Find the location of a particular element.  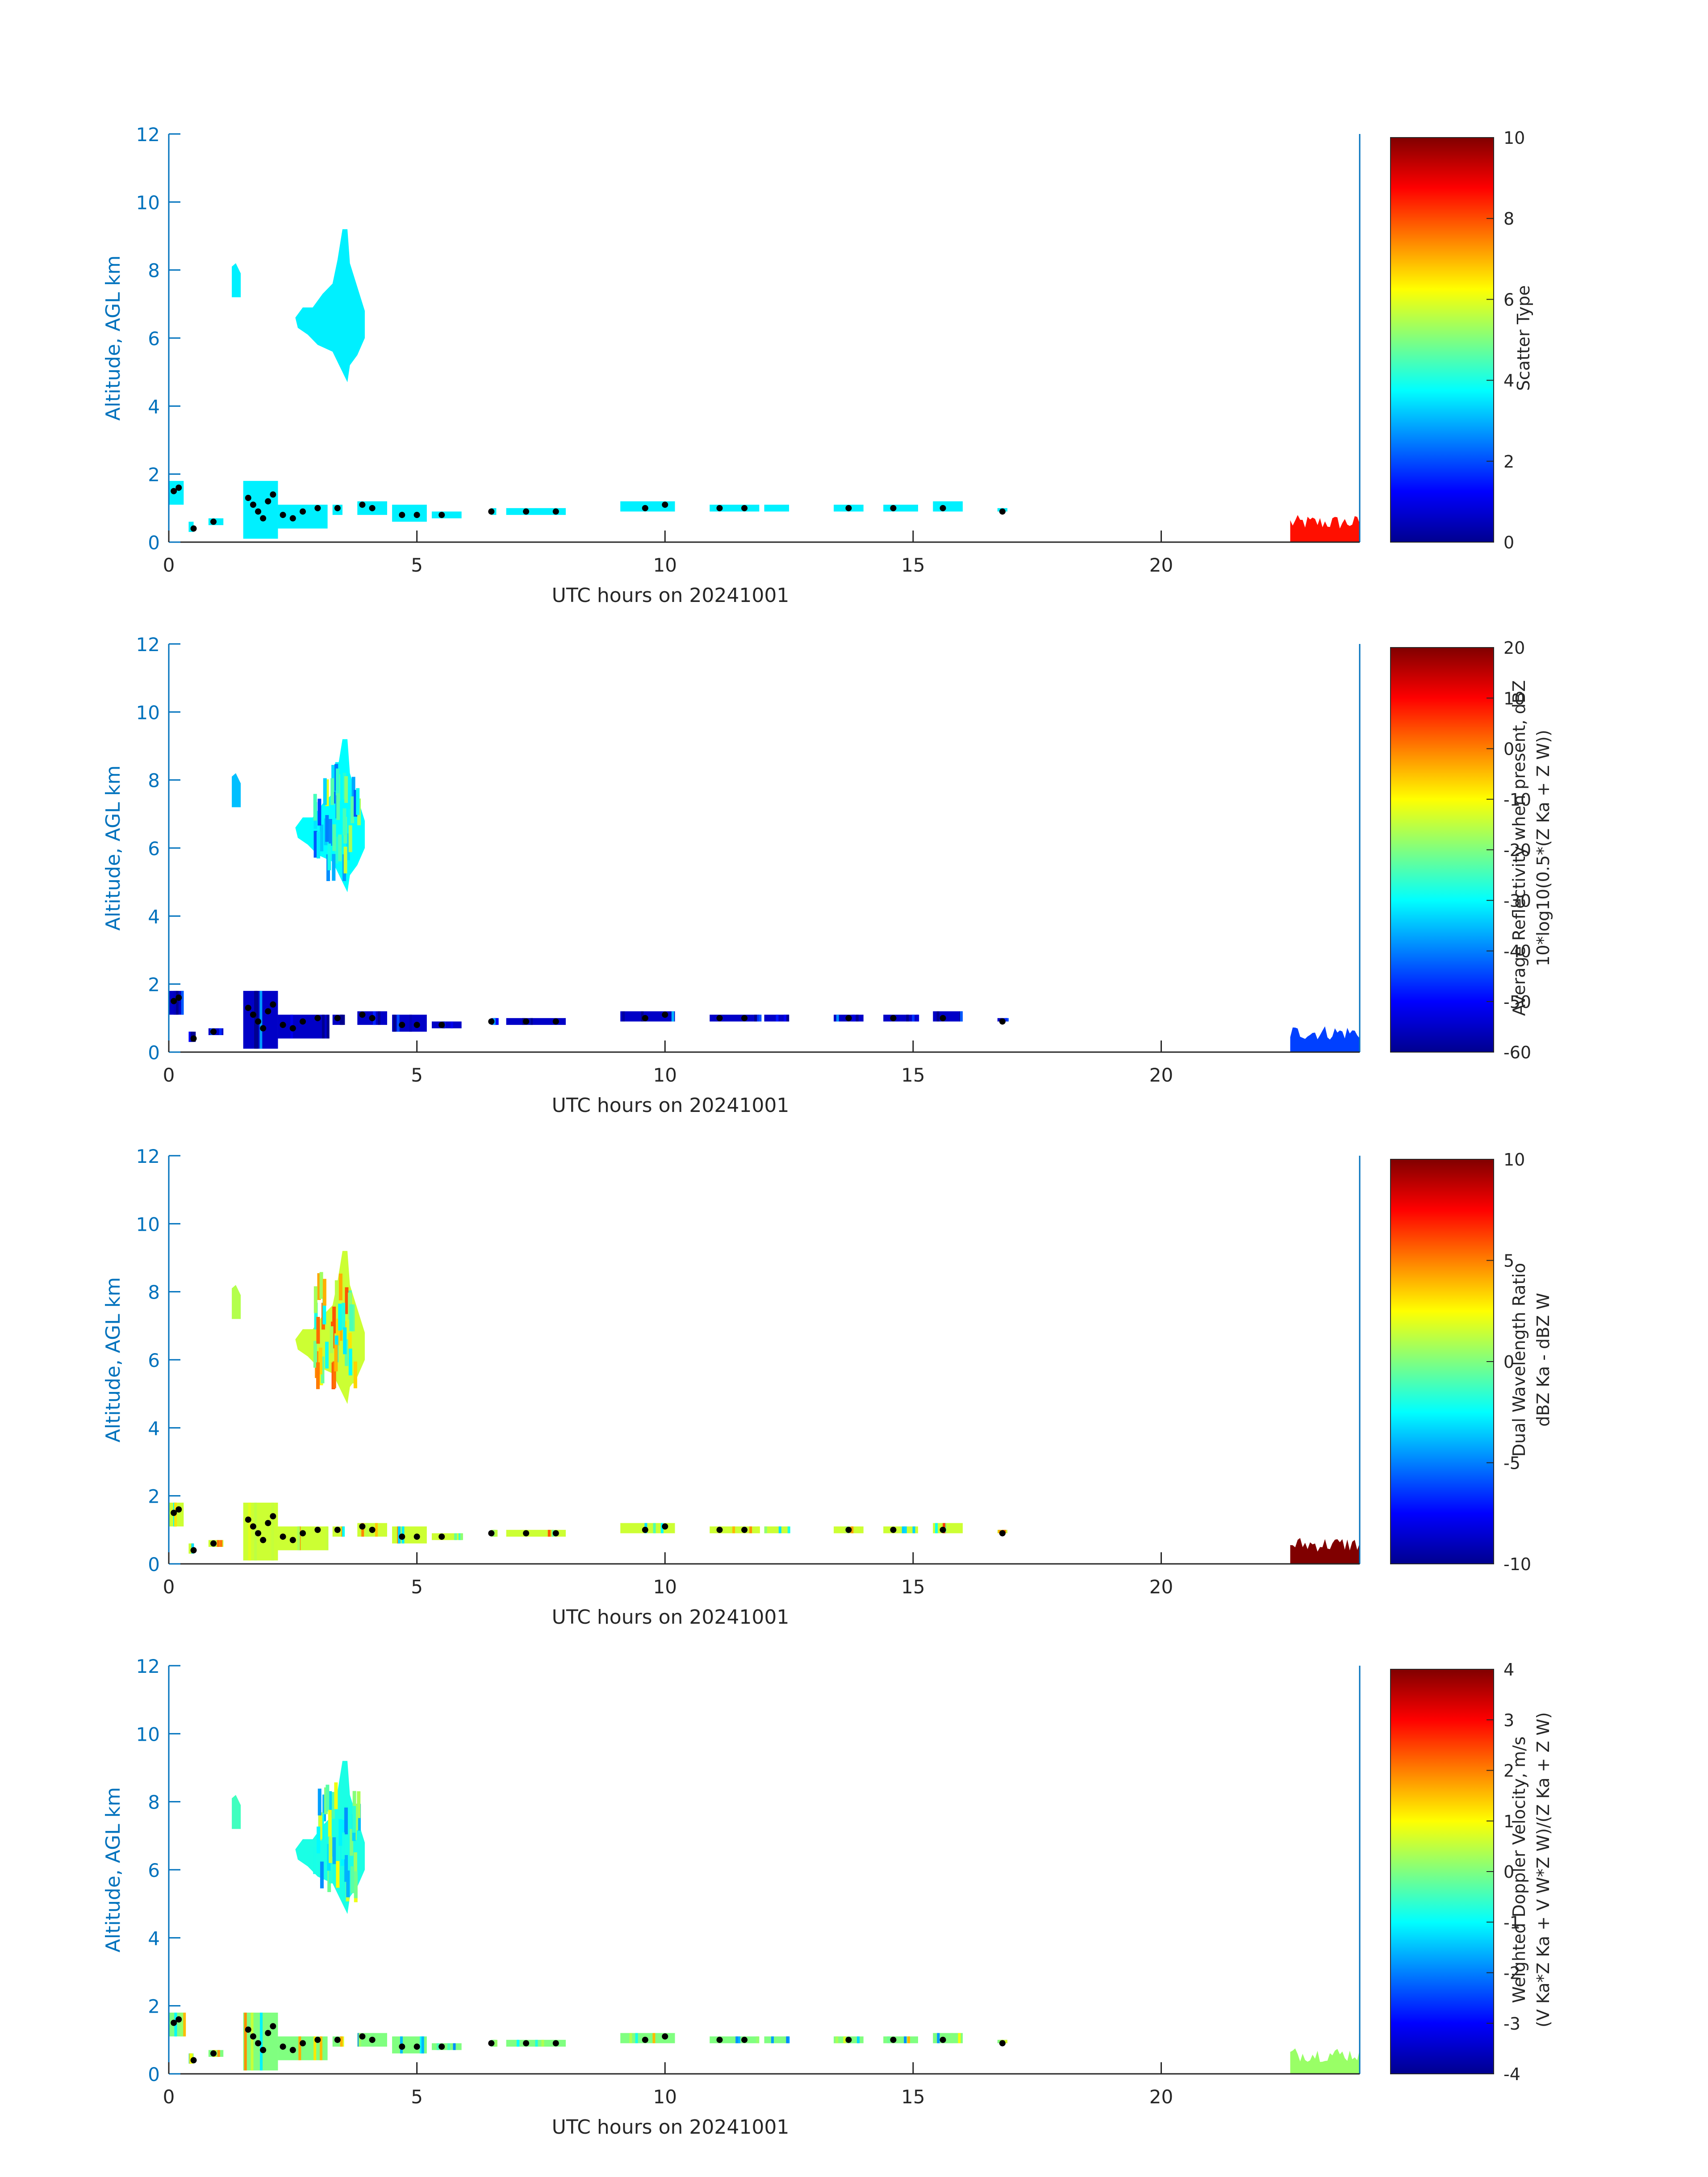

colorbar-tick-label: -40 is located at coordinates (1517, 951).